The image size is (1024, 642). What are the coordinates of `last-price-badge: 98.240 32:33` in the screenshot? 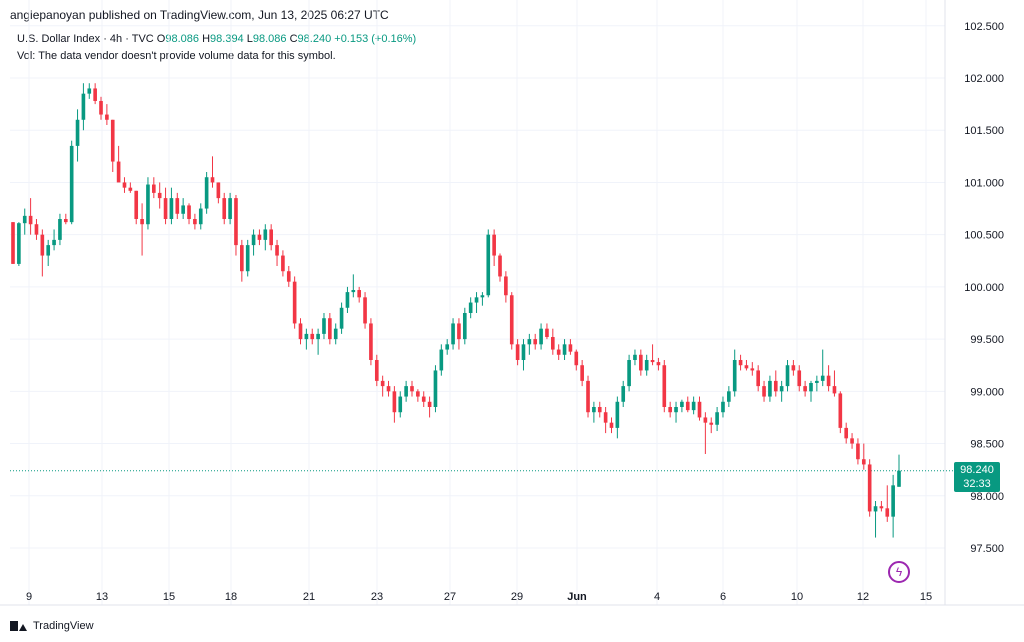 It's located at (977, 477).